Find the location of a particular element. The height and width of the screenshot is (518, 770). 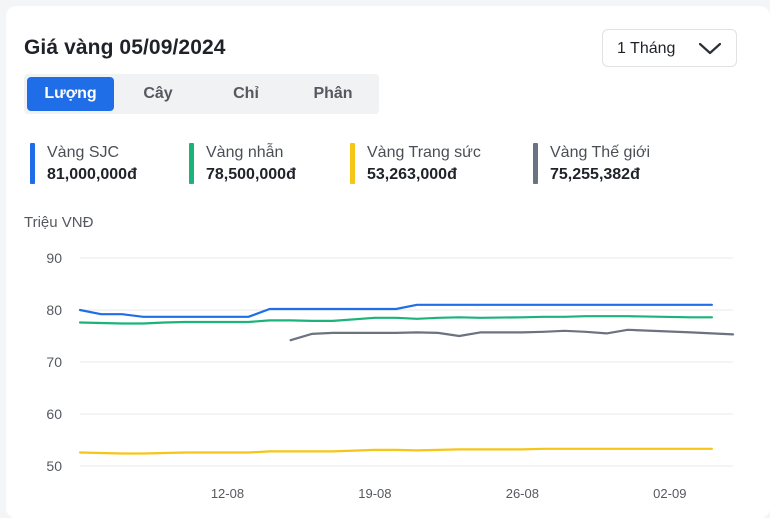

unit-tabs: Lượng Cây Chỉ Phân is located at coordinates (201, 94).